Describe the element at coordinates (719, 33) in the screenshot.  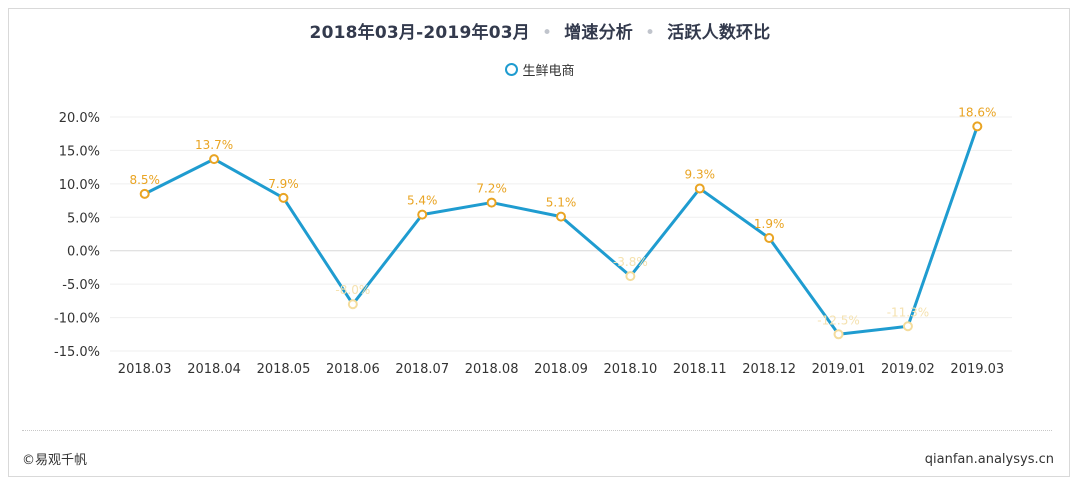
I see `title-metric: 活跃人数环比` at that location.